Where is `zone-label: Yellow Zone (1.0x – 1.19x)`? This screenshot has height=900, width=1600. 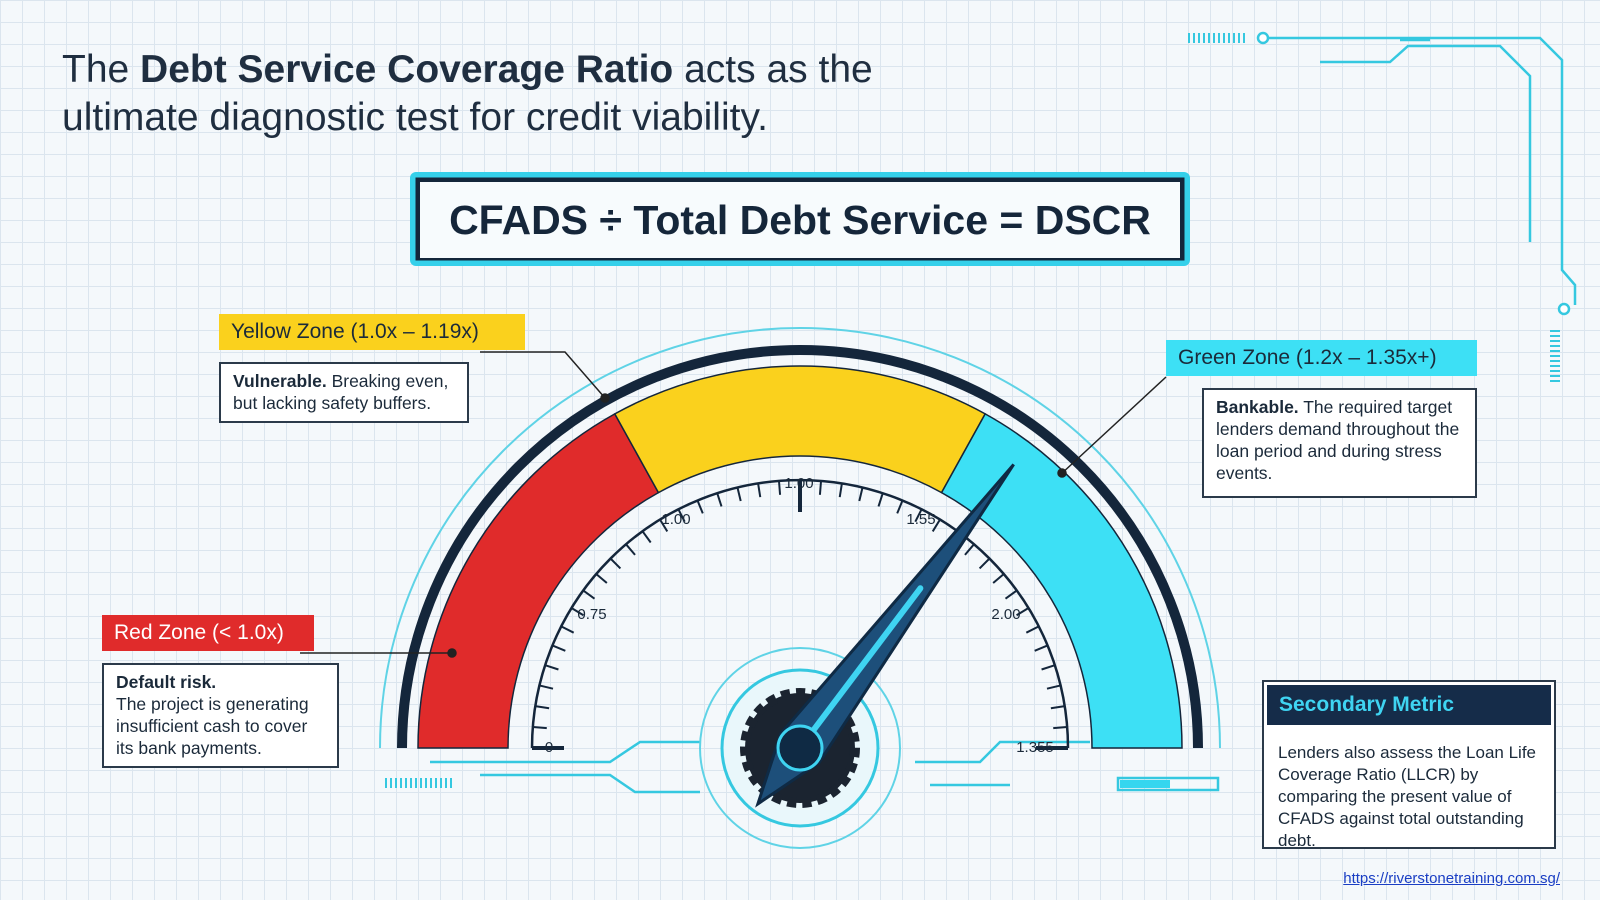 zone-label: Yellow Zone (1.0x – 1.19x) is located at coordinates (372, 332).